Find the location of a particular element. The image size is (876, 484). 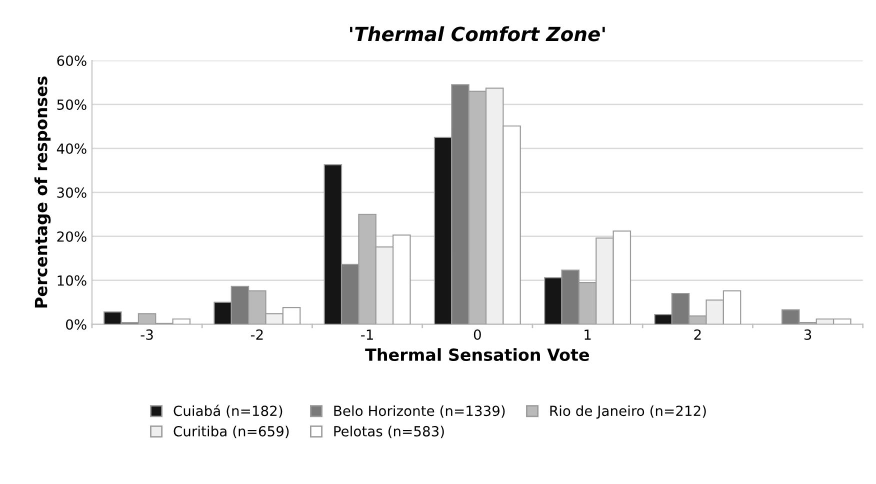

x-tick-label: -3 is located at coordinates (146, 334).